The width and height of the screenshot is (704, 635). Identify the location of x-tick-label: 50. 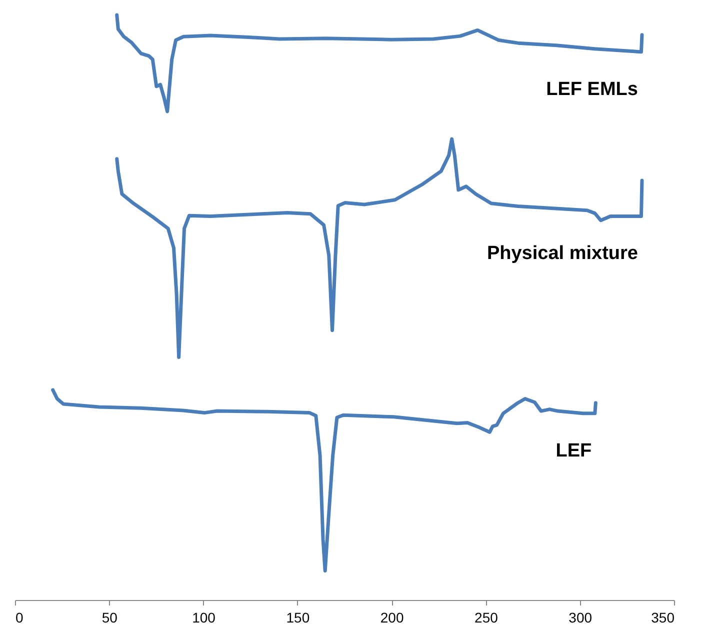
(110, 618).